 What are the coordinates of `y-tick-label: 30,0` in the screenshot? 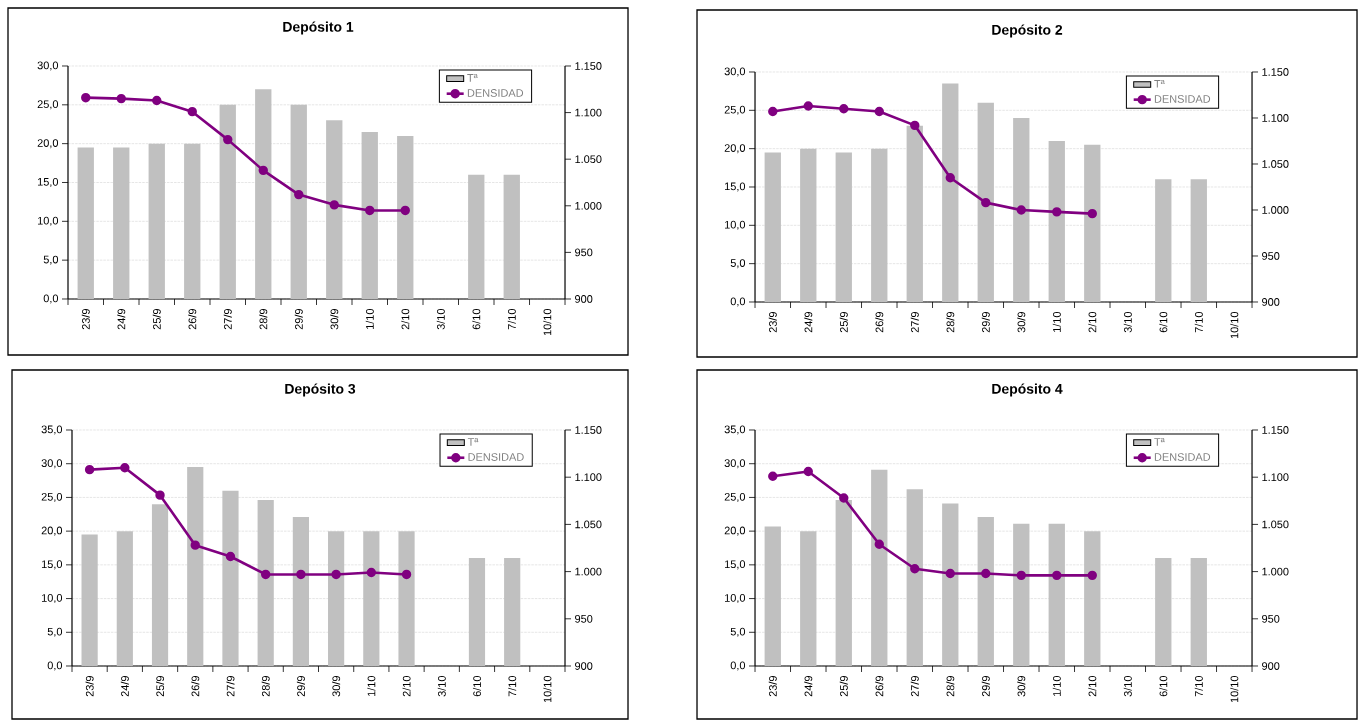 It's located at (48, 66).